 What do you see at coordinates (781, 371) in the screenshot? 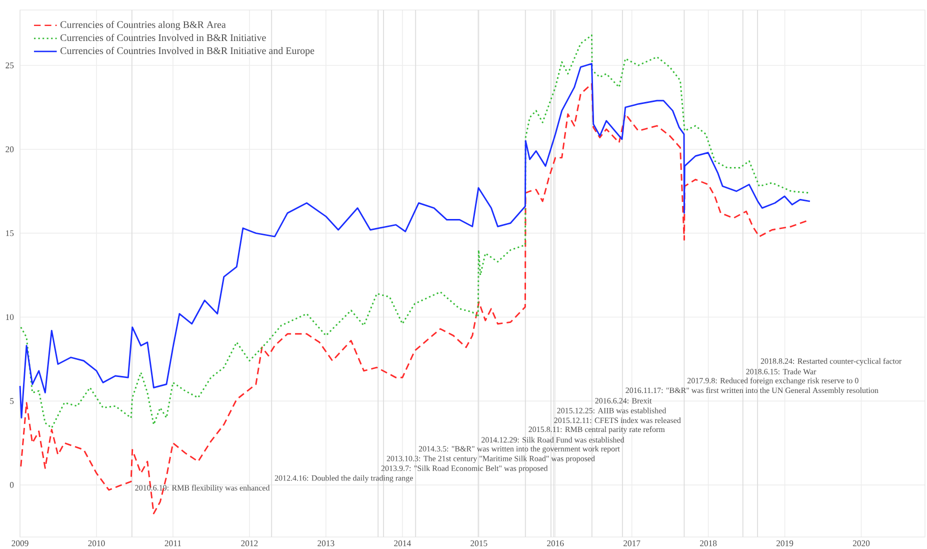
I see `ref-line-label: 2018.6.15: Trade War` at bounding box center [781, 371].